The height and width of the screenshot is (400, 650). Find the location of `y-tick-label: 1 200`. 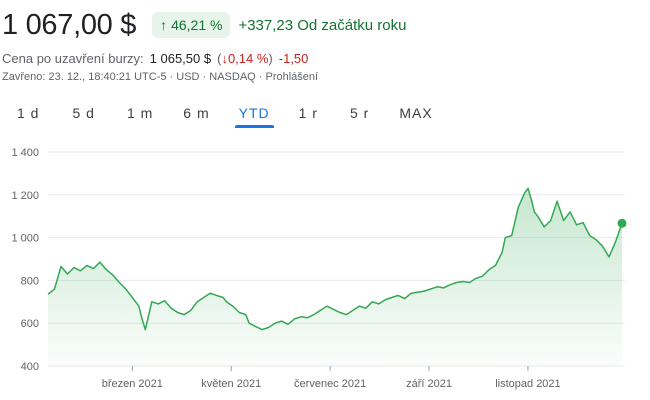

y-tick-label: 1 200 is located at coordinates (25, 196).